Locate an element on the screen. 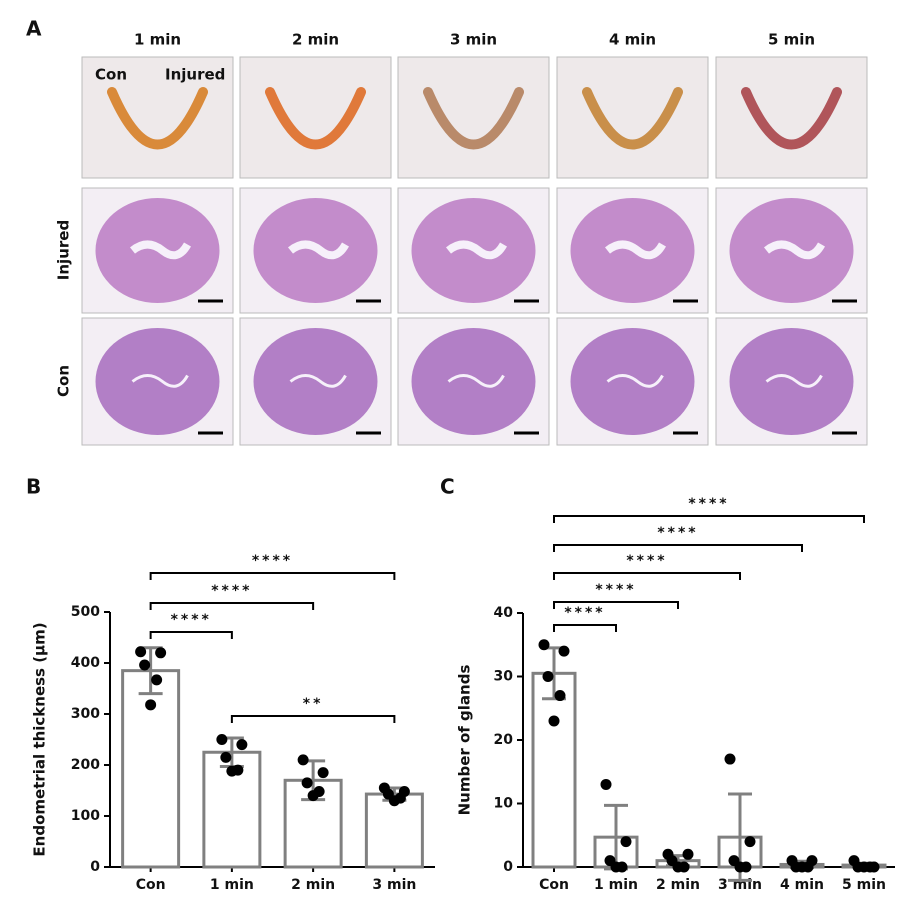 Image resolution: width=908 pixels, height=918 pixels. column-header: 2 min is located at coordinates (315, 40).